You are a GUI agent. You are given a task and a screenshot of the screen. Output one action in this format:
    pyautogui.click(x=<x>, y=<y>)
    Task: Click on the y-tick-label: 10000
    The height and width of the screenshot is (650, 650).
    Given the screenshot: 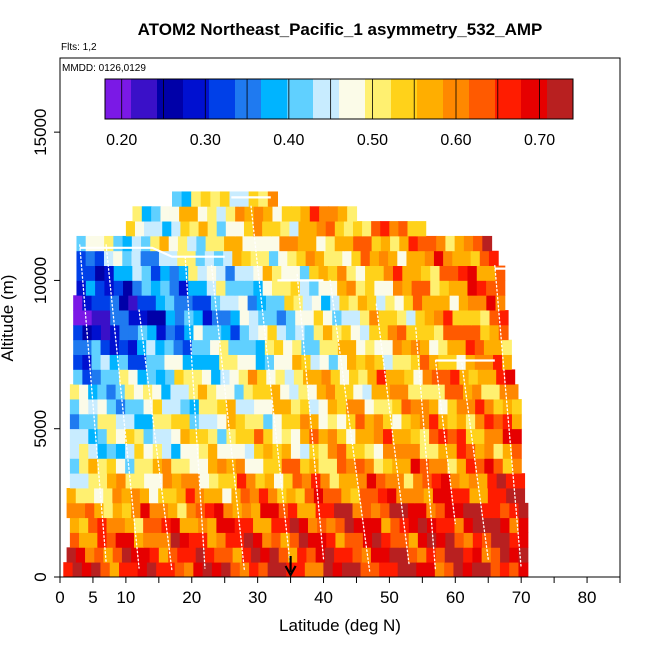 What is the action you would take?
    pyautogui.click(x=40, y=280)
    